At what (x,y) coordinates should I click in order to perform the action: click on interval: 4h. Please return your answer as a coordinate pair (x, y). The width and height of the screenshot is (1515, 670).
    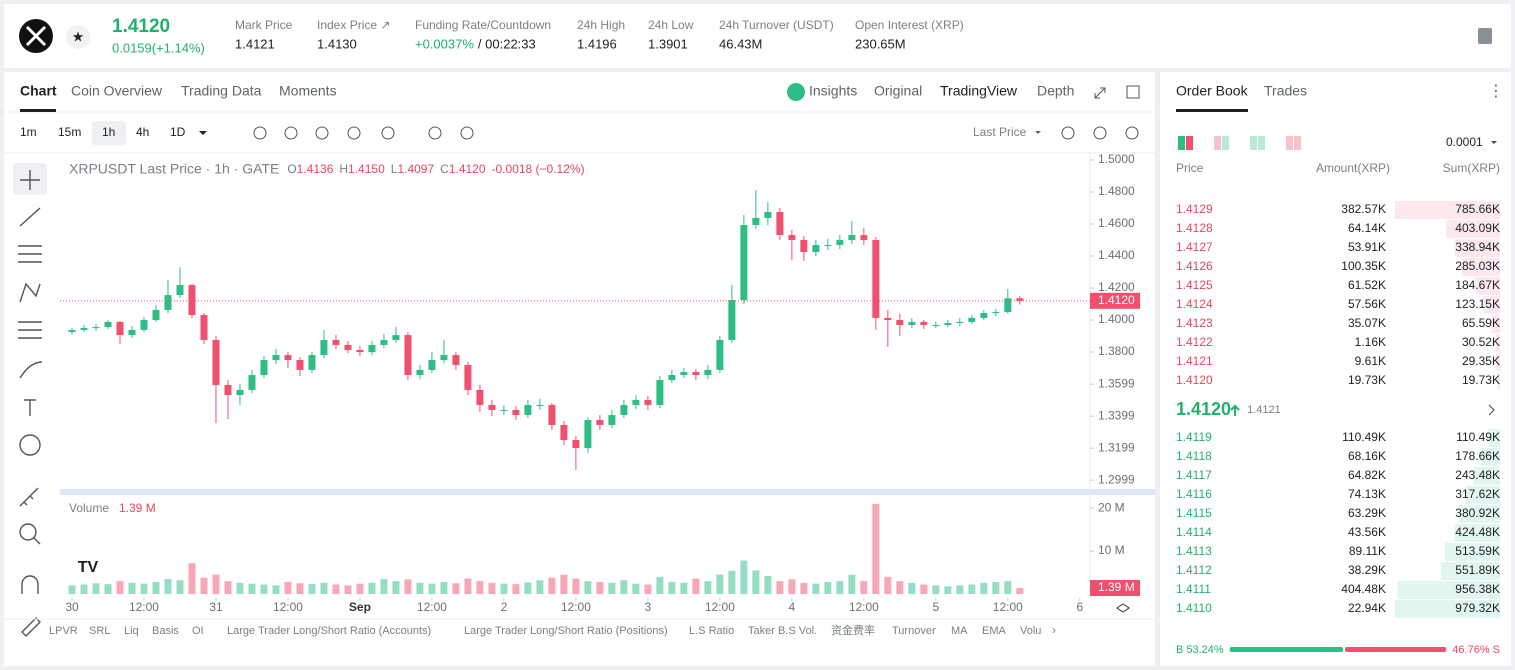
    Looking at the image, I should click on (142, 132).